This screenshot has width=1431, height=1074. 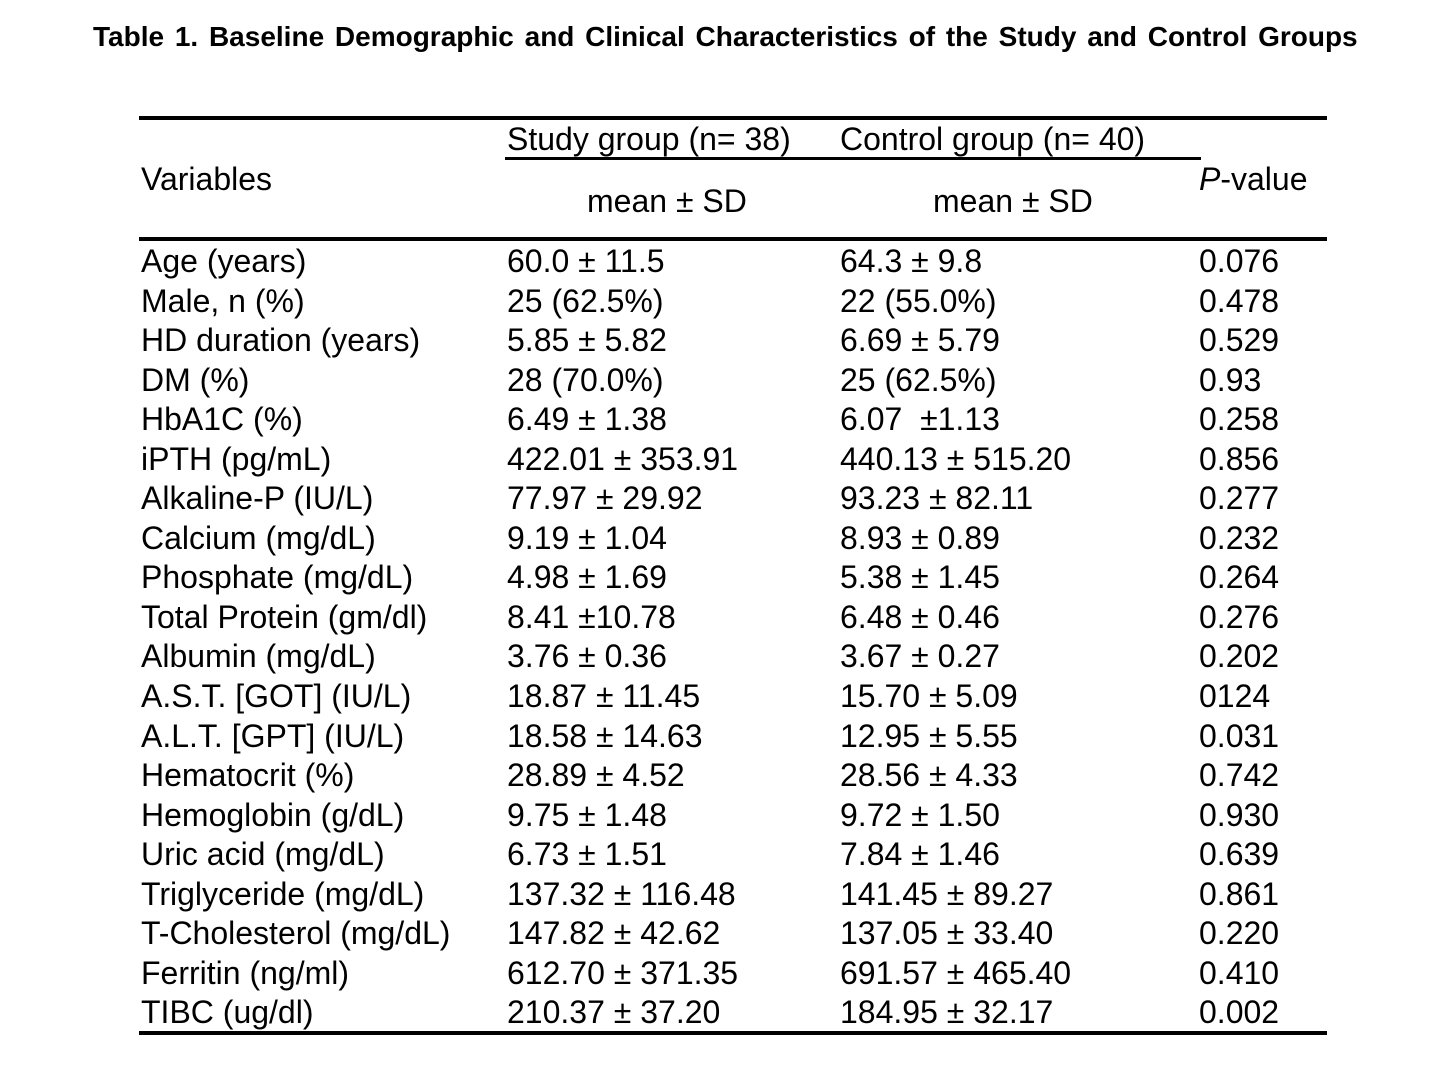 What do you see at coordinates (947, 1012) in the screenshot?
I see `cell-control-value: 184.95 ± 32.17` at bounding box center [947, 1012].